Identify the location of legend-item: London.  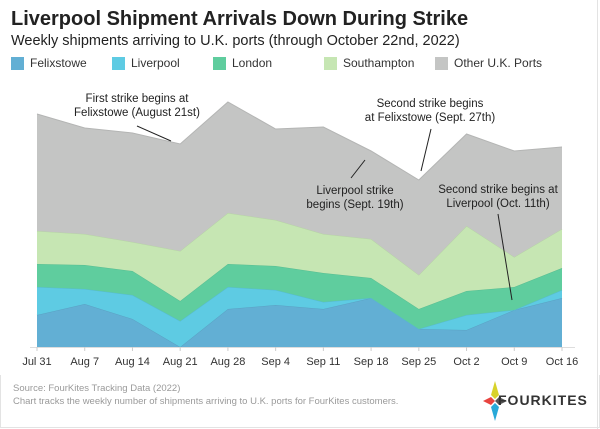
(268, 63).